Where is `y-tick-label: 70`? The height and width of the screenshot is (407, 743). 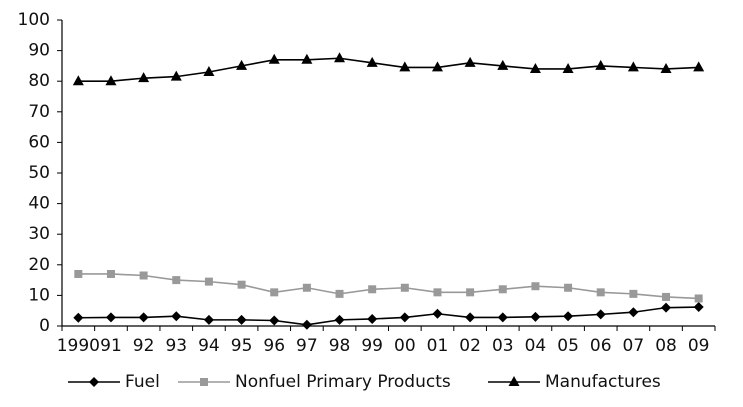 y-tick-label: 70 is located at coordinates (39, 112).